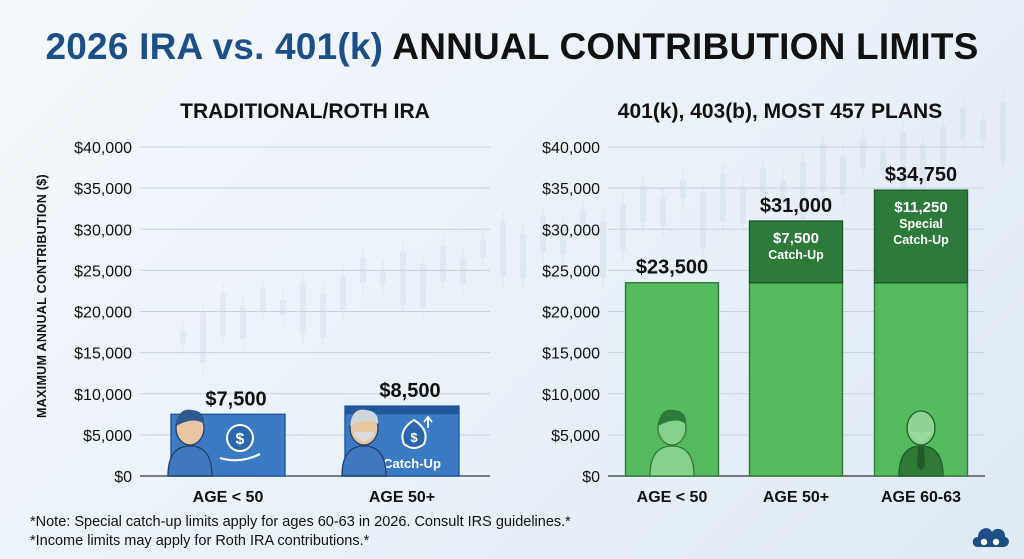 The height and width of the screenshot is (559, 1024). What do you see at coordinates (672, 443) in the screenshot?
I see `person-icon` at bounding box center [672, 443].